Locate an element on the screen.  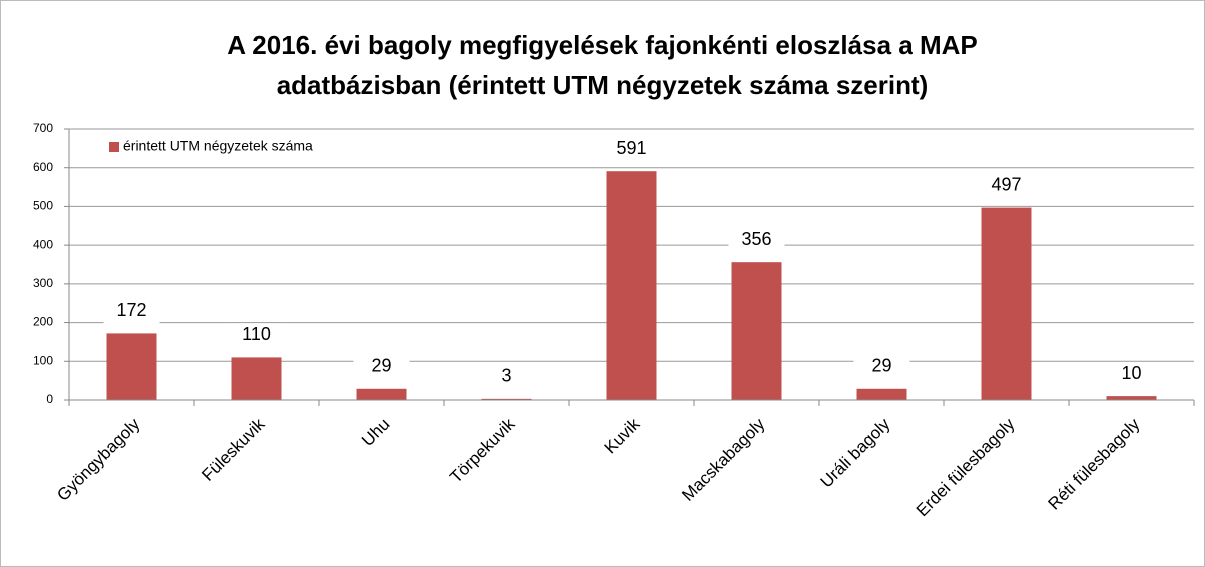
y-tick-label: 300 is located at coordinates (43, 283).